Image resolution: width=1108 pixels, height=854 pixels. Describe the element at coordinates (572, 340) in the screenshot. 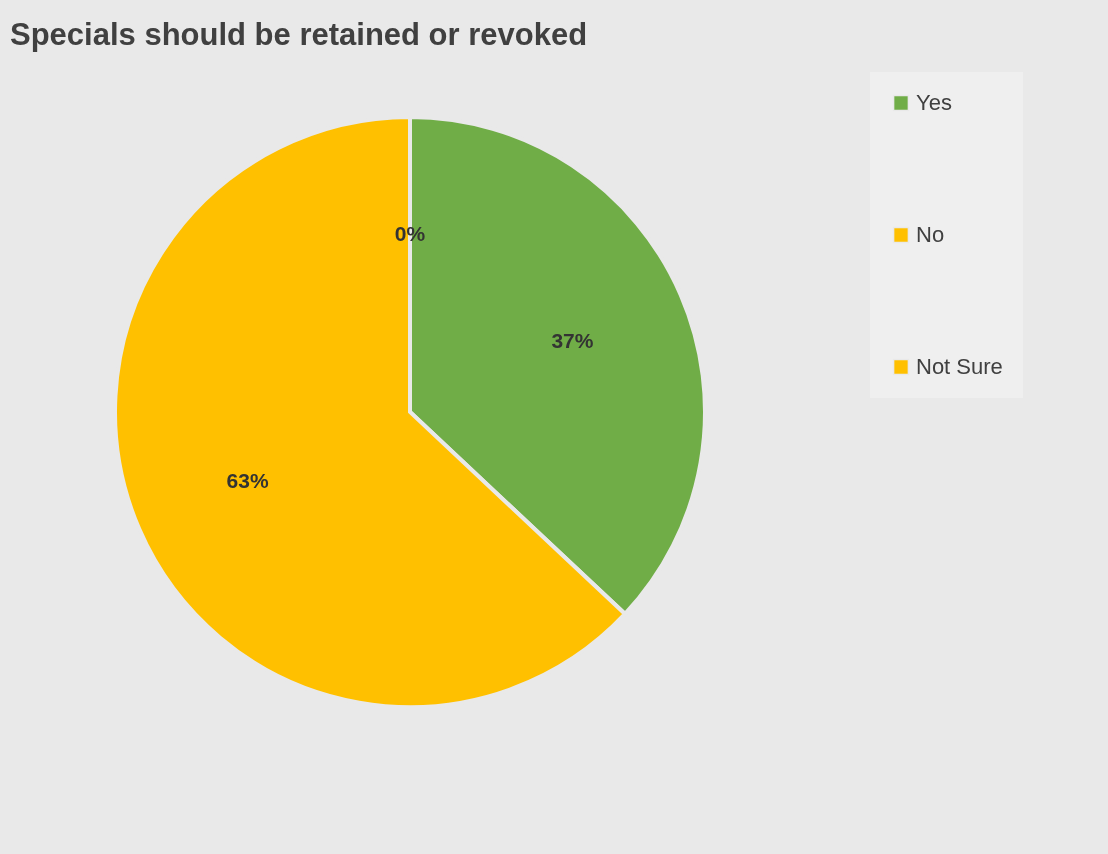

I see `data-label: 37%` at that location.